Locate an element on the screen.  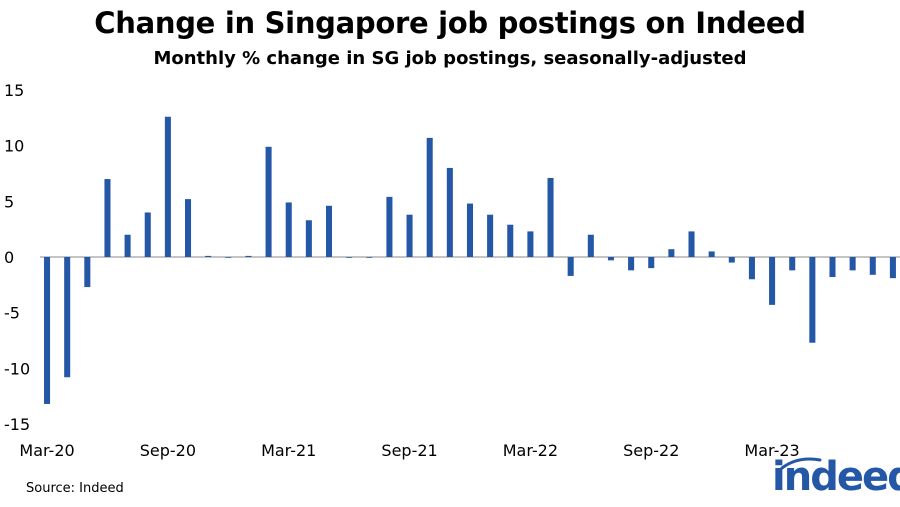
logo-arc-icon is located at coordinates (801, 463).